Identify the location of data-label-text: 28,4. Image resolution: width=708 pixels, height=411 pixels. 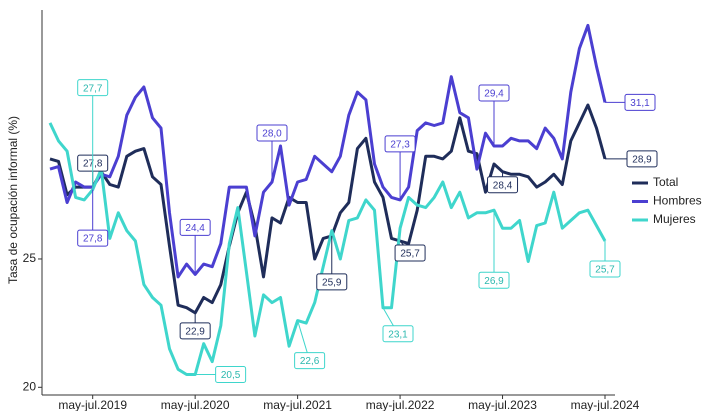
(503, 185).